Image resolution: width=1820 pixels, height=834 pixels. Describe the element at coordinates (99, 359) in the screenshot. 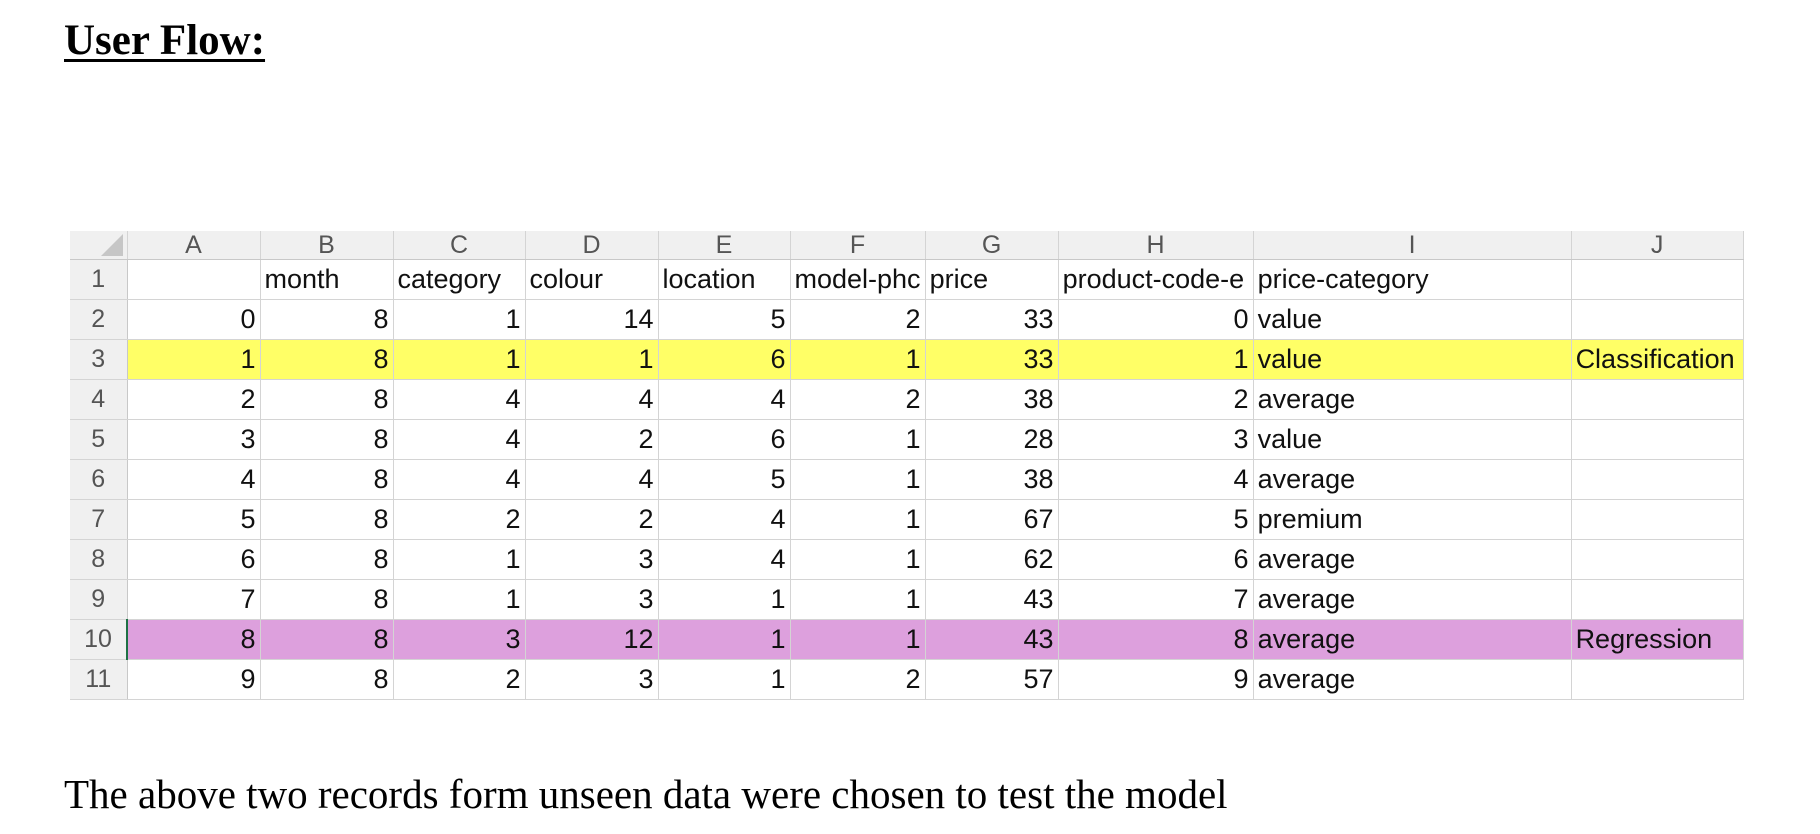

I see `row-number: 3` at that location.